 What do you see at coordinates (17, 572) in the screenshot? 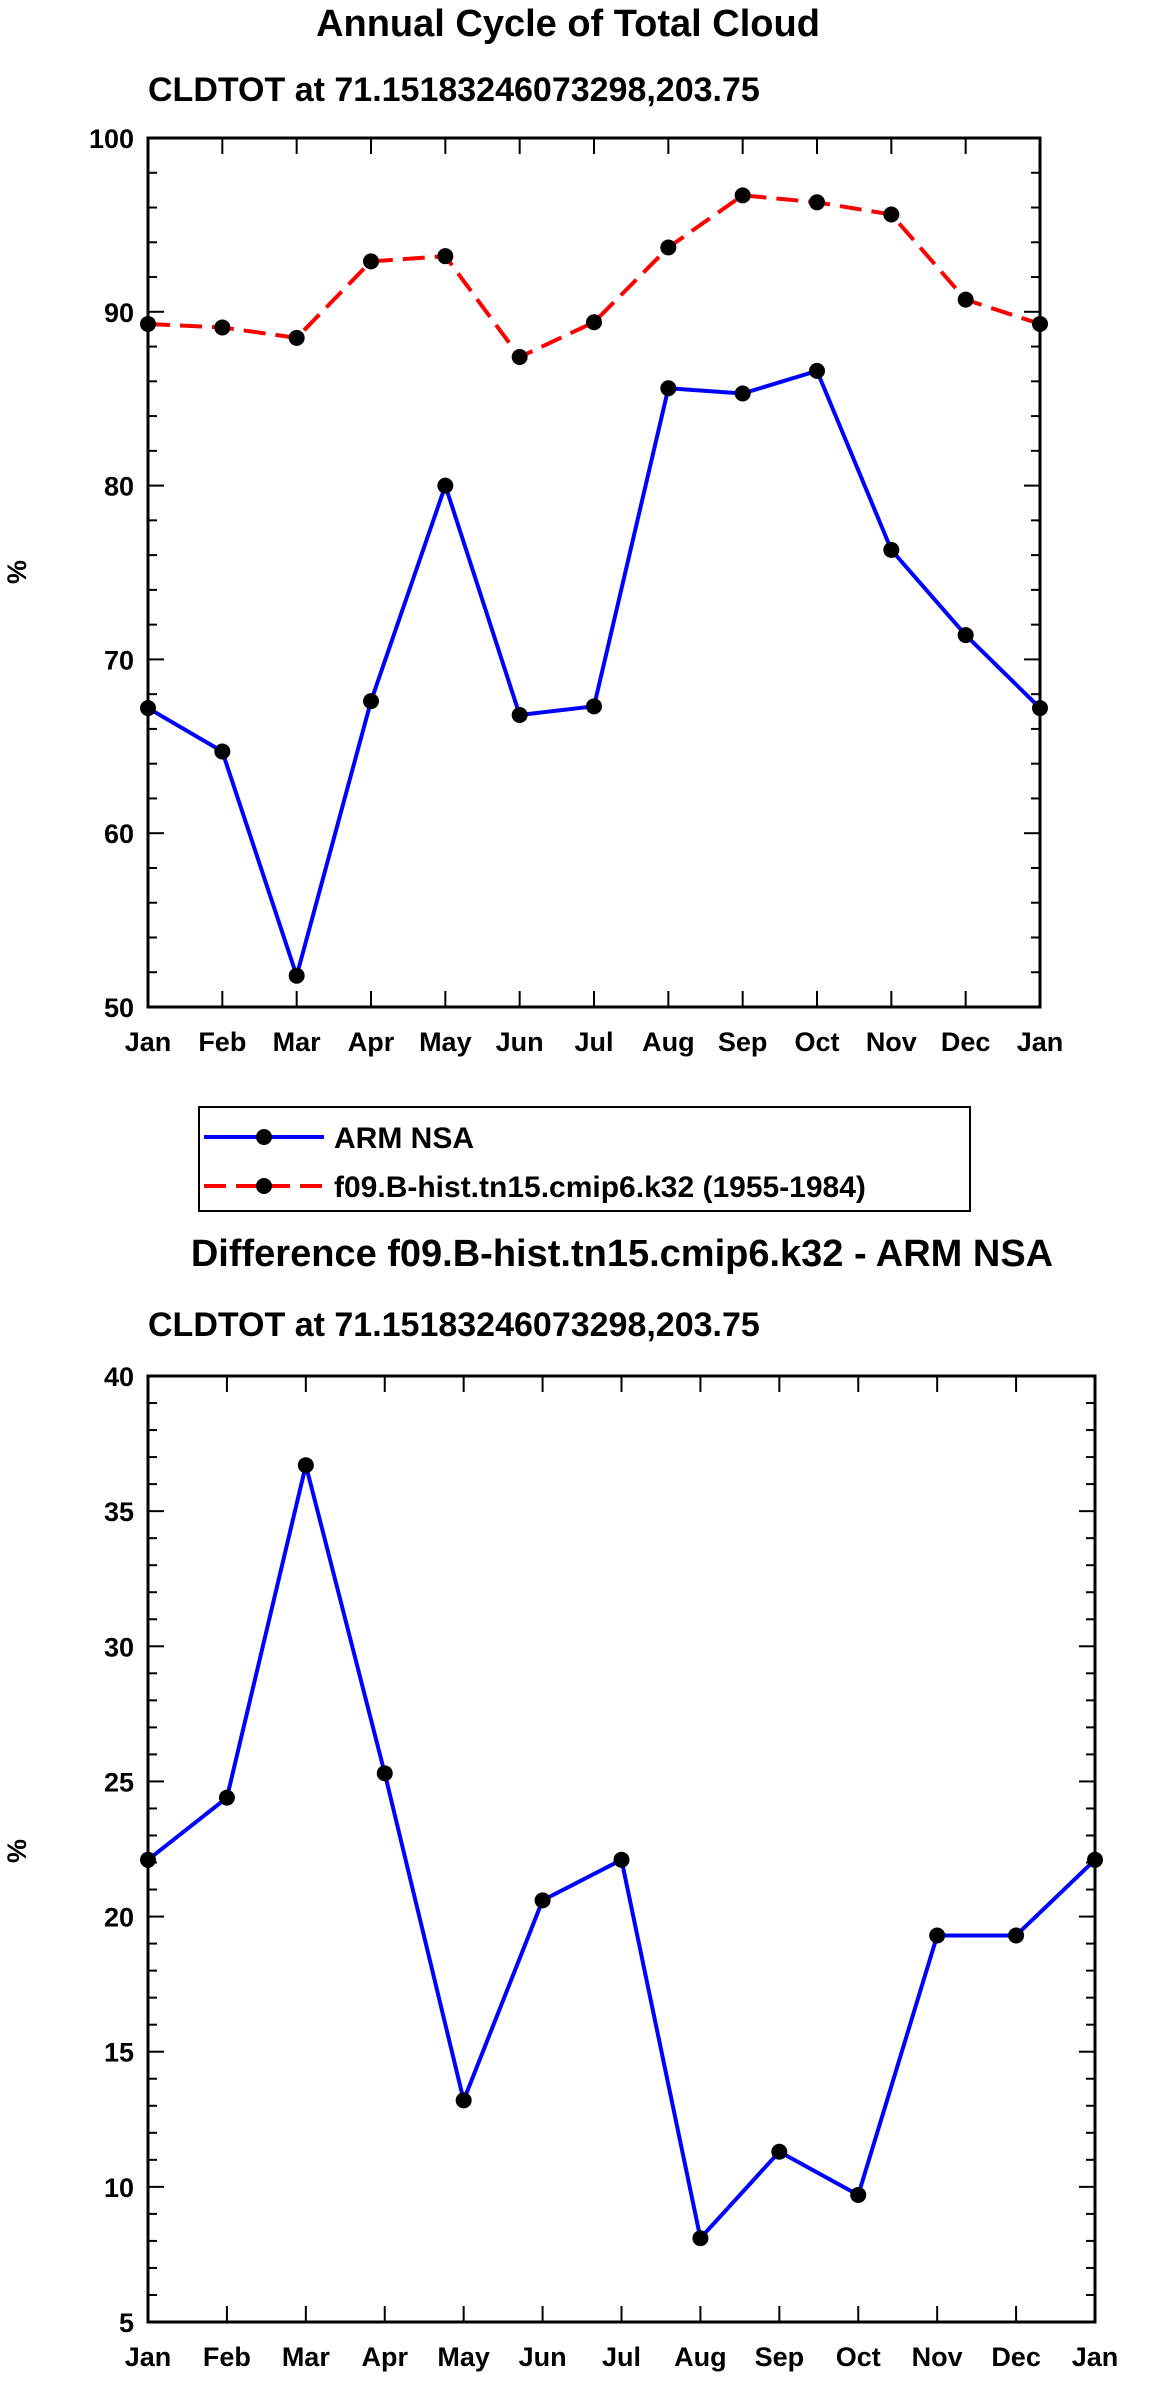
I see `chart1-ylabel: %` at bounding box center [17, 572].